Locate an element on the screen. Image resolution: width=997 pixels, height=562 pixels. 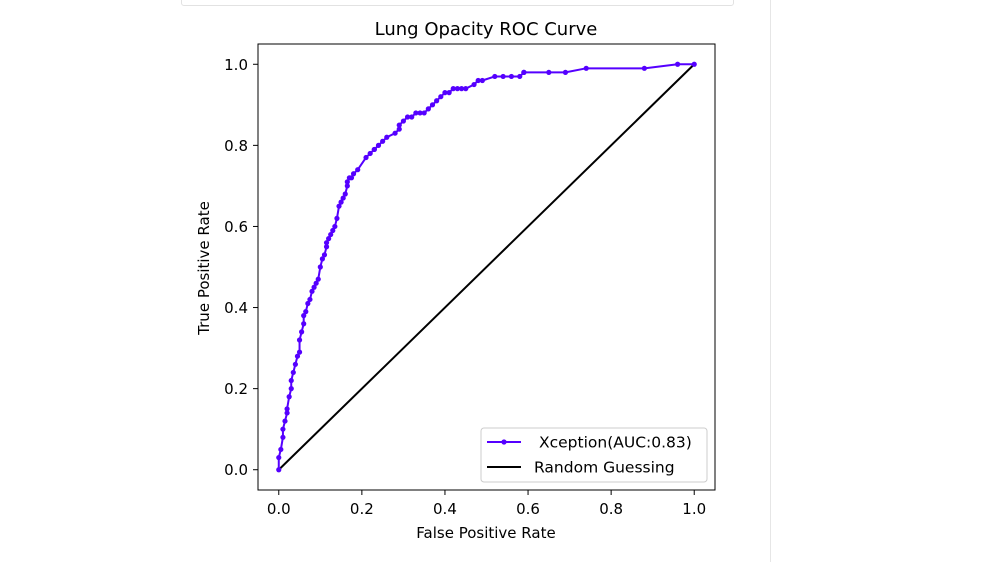
x-tick-label: 0.8 is located at coordinates (611, 509).